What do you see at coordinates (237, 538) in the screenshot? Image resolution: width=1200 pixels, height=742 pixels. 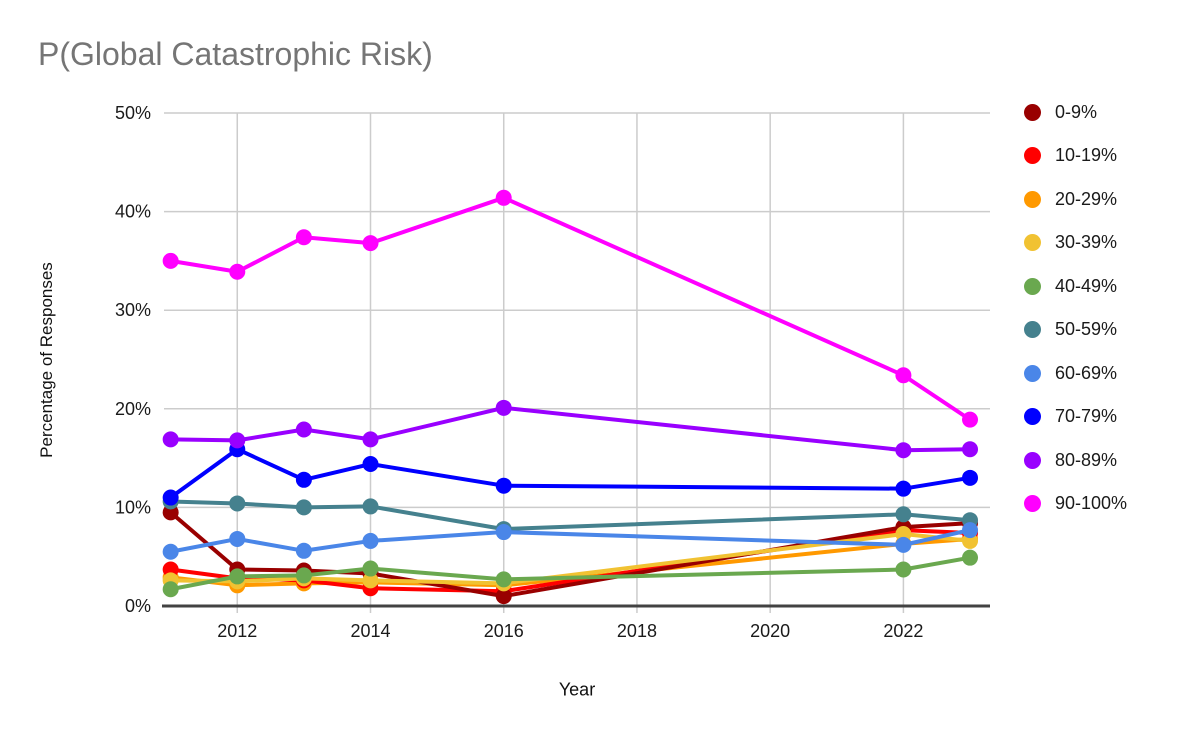 I see `data-point-60-69%-2012` at bounding box center [237, 538].